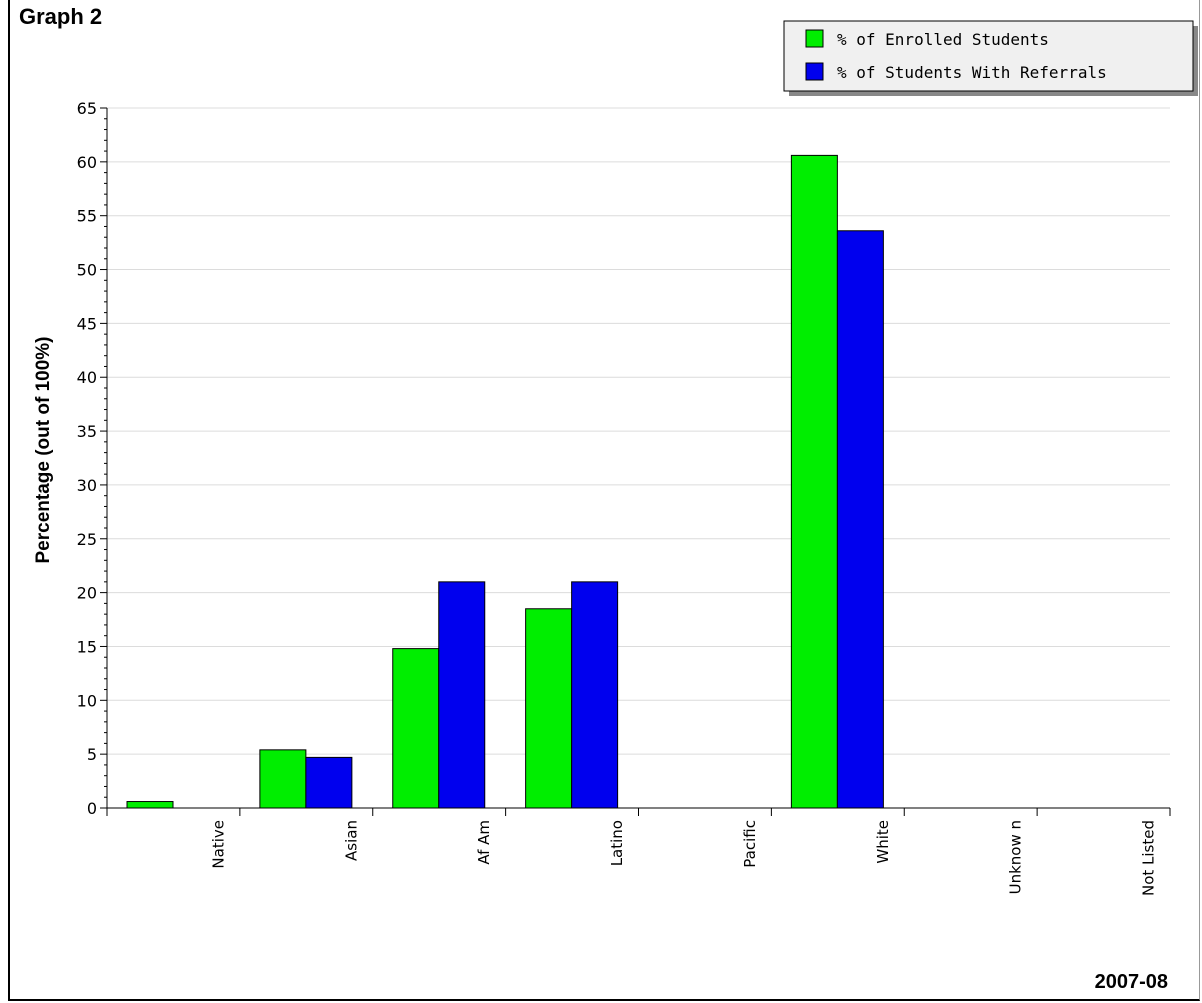 The height and width of the screenshot is (1003, 1202). What do you see at coordinates (1149, 858) in the screenshot?
I see `x-category-label: Not Listed` at bounding box center [1149, 858].